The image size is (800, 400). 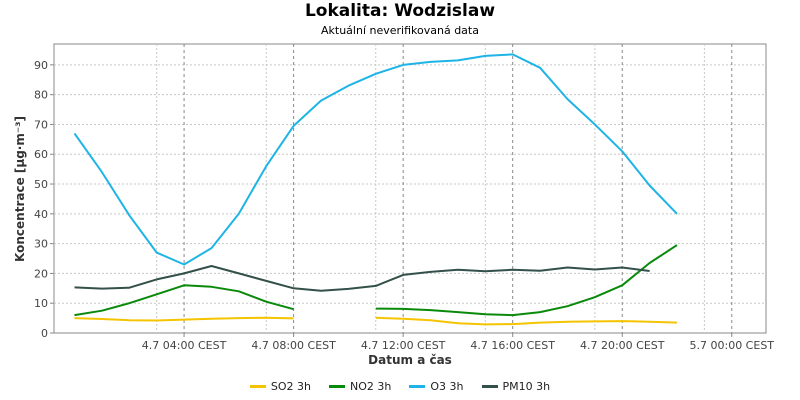 What do you see at coordinates (403, 345) in the screenshot?
I see `x-tick-label-2: 4.7 12:00 CEST` at bounding box center [403, 345].